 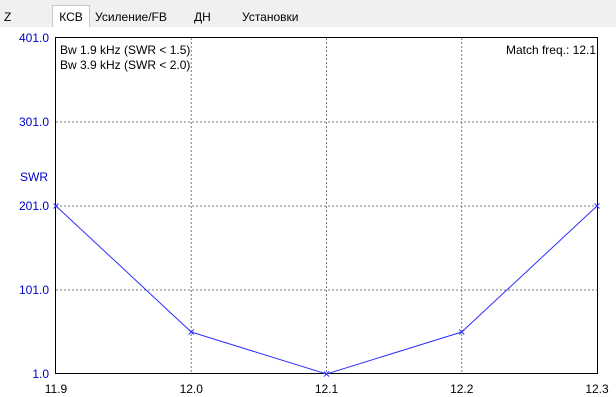 What do you see at coordinates (34, 122) in the screenshot?
I see `y-tick-label: 301.0` at bounding box center [34, 122].